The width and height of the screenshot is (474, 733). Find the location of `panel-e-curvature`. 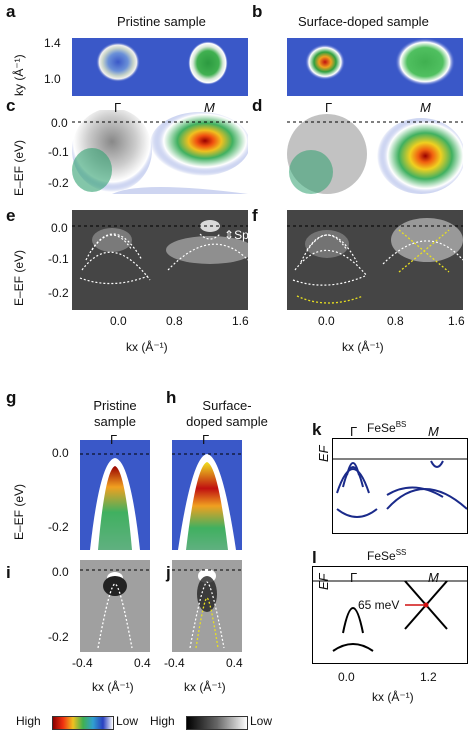

panel-e-curvature is located at coordinates (163, 260).